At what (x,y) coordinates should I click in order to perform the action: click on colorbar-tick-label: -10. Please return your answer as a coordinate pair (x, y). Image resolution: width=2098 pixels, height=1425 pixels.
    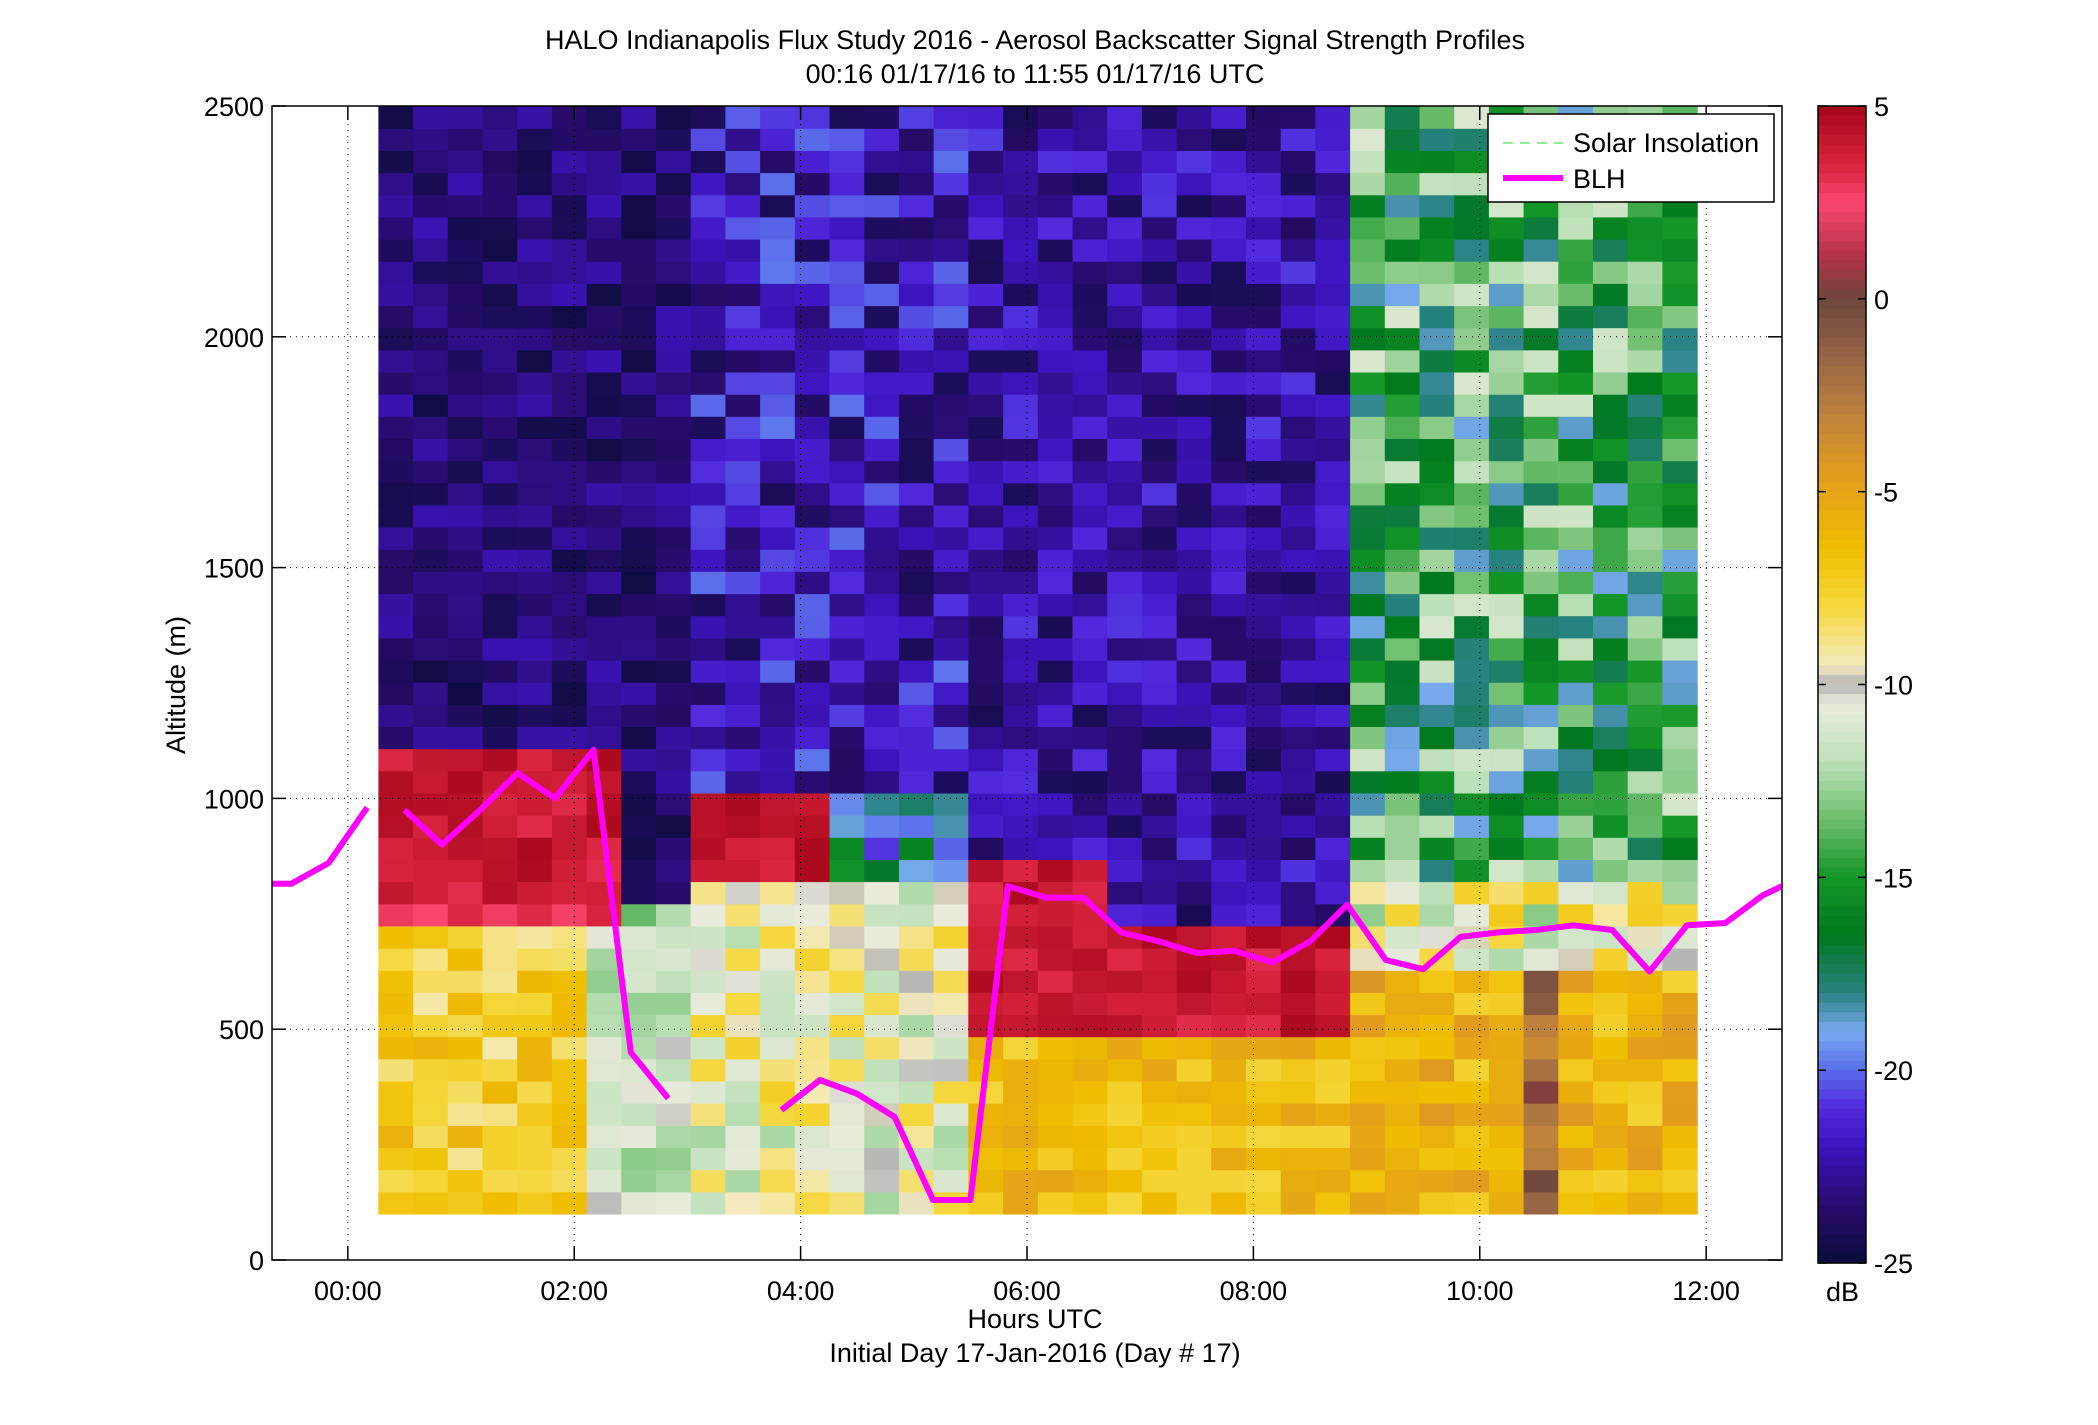
    Looking at the image, I should click on (1893, 686).